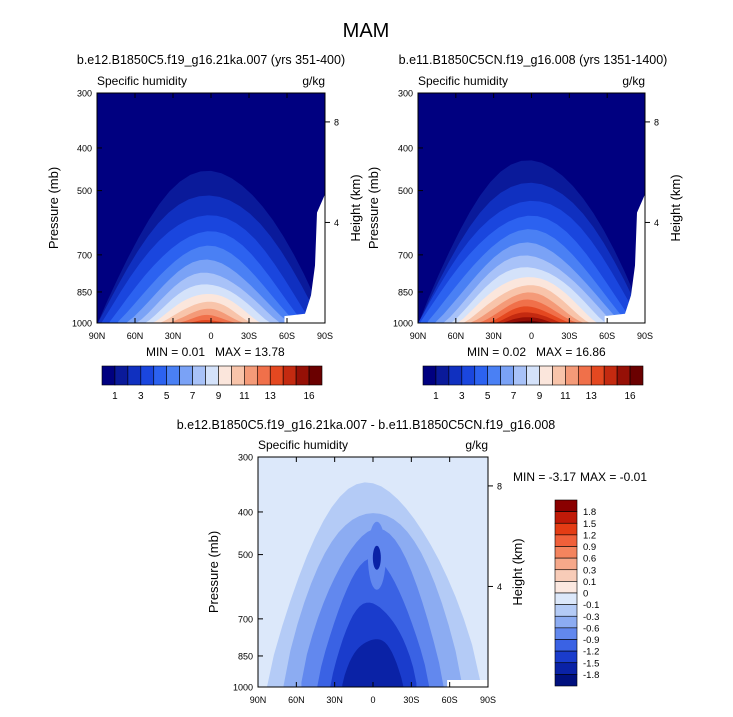  Describe the element at coordinates (499, 587) in the screenshot. I see `panel-3-height-tick-label: 4` at that location.